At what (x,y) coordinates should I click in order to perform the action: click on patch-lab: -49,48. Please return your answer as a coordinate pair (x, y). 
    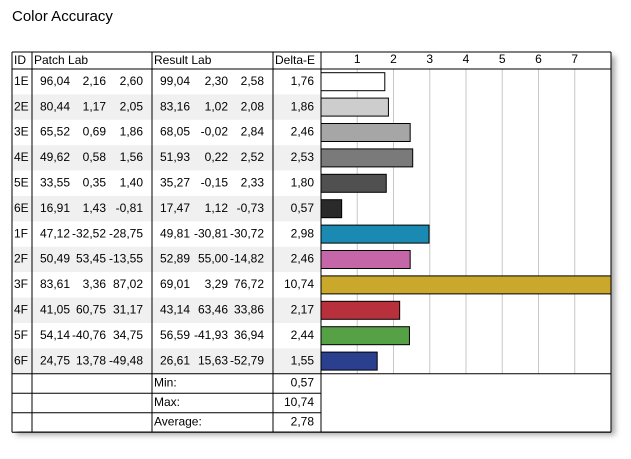
    Looking at the image, I should click on (126, 360).